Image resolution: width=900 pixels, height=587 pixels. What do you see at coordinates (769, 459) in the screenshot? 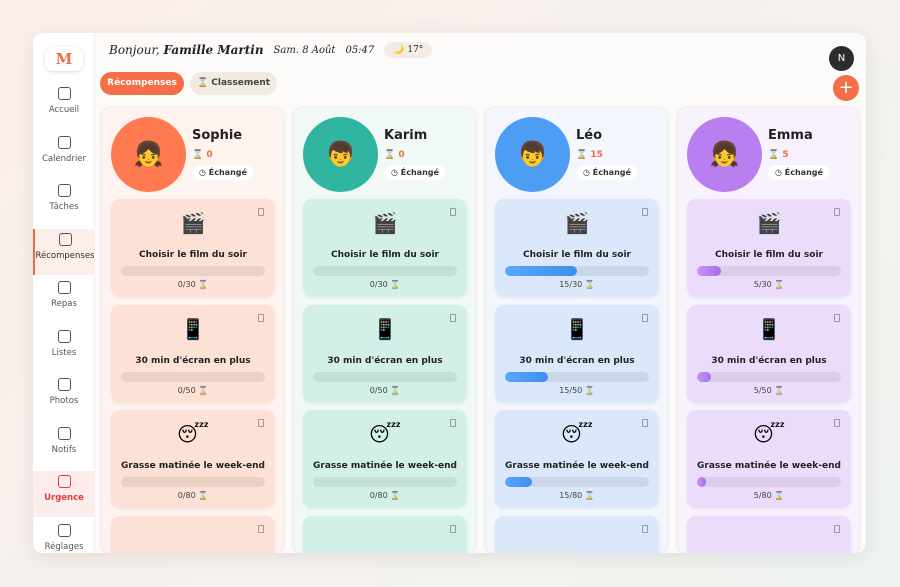
I see `reward-card: 😴 Grasse matinée le week-end 5/80 ⌛` at bounding box center [769, 459].